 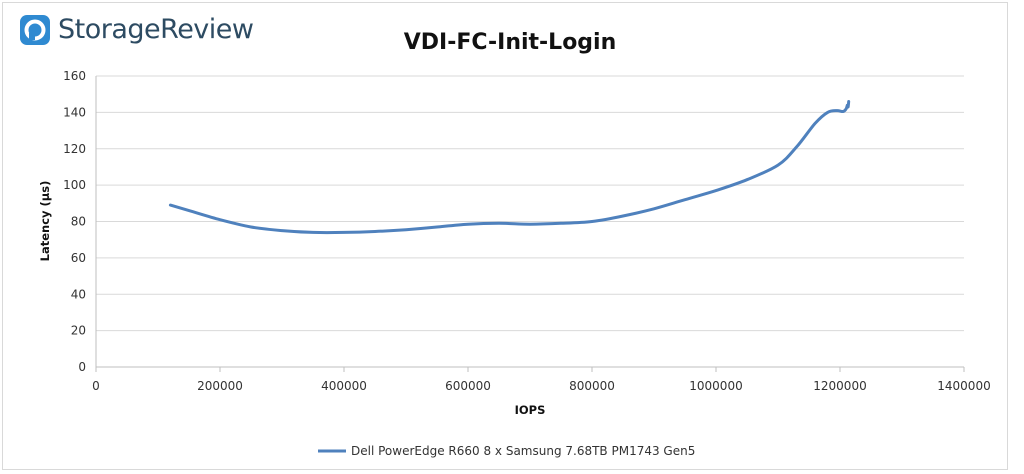 I want to click on y-tick-label: 0, so click(x=82, y=367).